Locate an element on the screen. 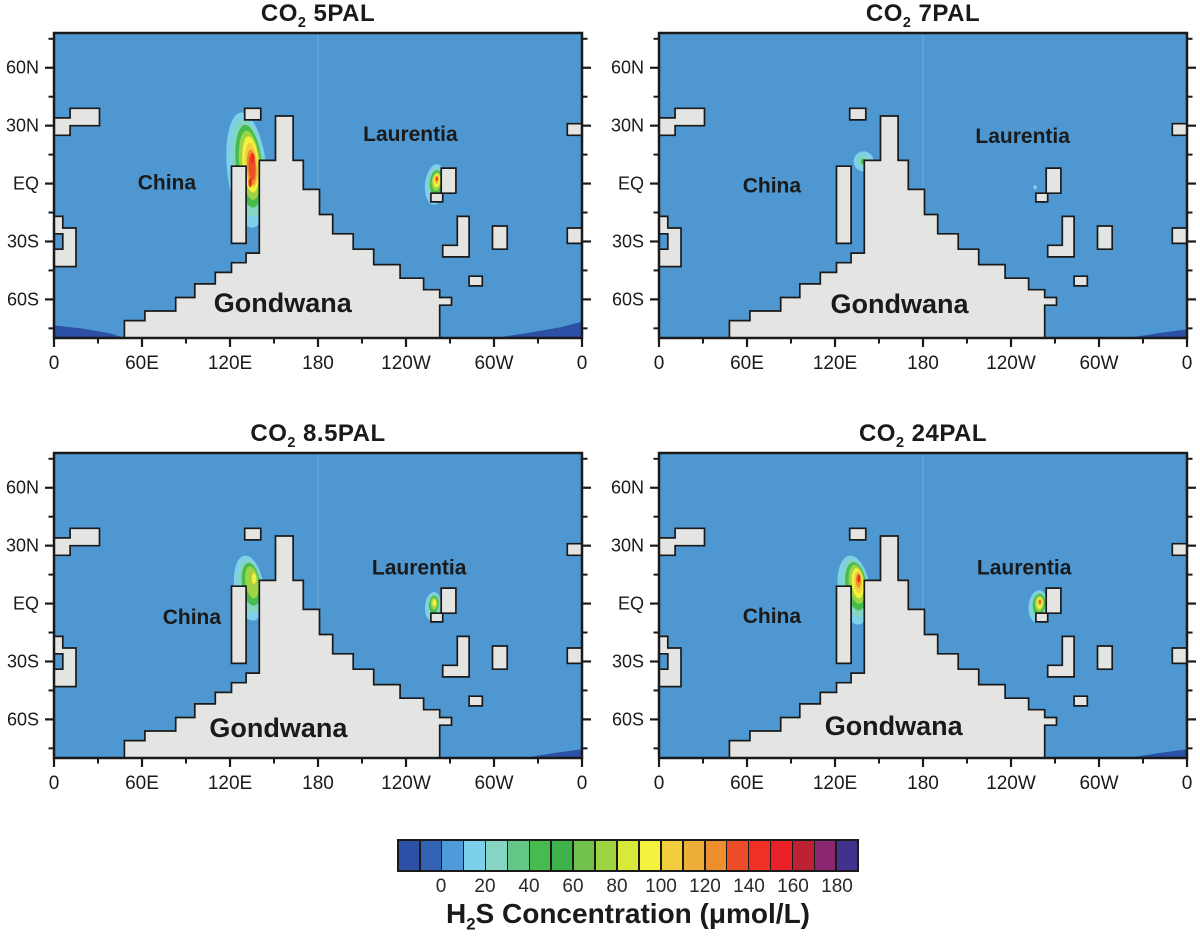 The image size is (1200, 936). colorbar-tick-labels: 0 20 40 60 80 100 120 140 160 180 is located at coordinates (628, 887).